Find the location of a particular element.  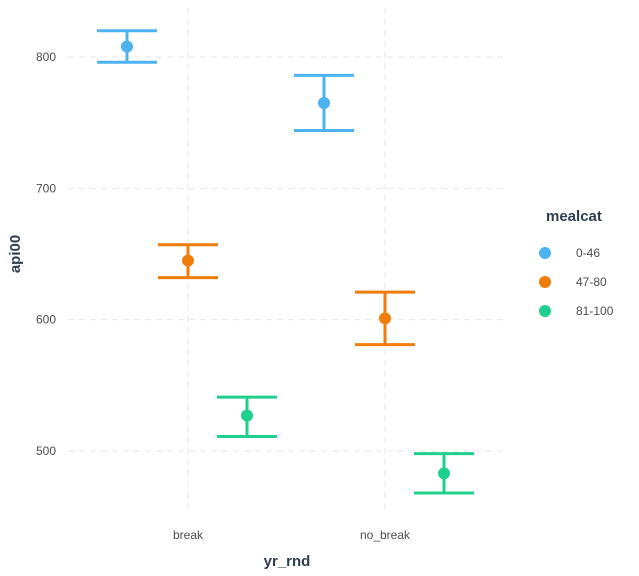

x-axis-title: yr_rnd is located at coordinates (287, 561).